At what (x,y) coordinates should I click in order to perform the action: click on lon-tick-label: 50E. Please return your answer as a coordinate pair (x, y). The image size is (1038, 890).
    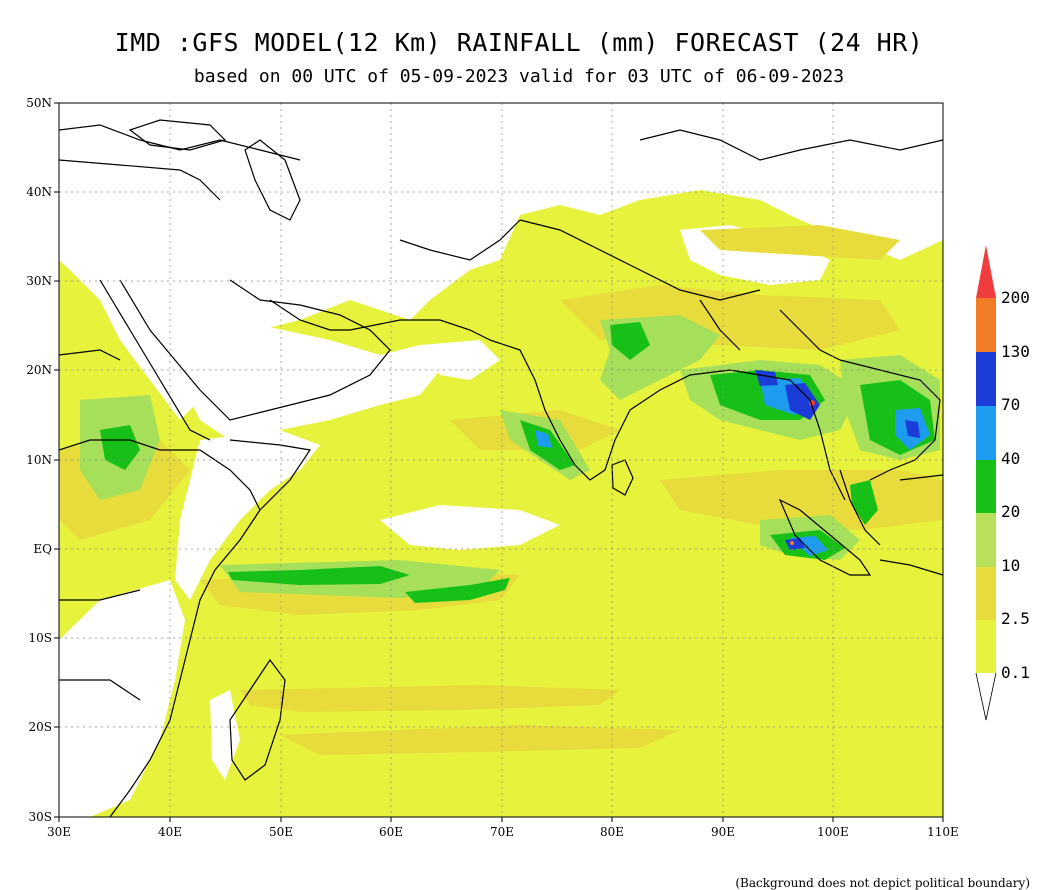
    Looking at the image, I should click on (281, 832).